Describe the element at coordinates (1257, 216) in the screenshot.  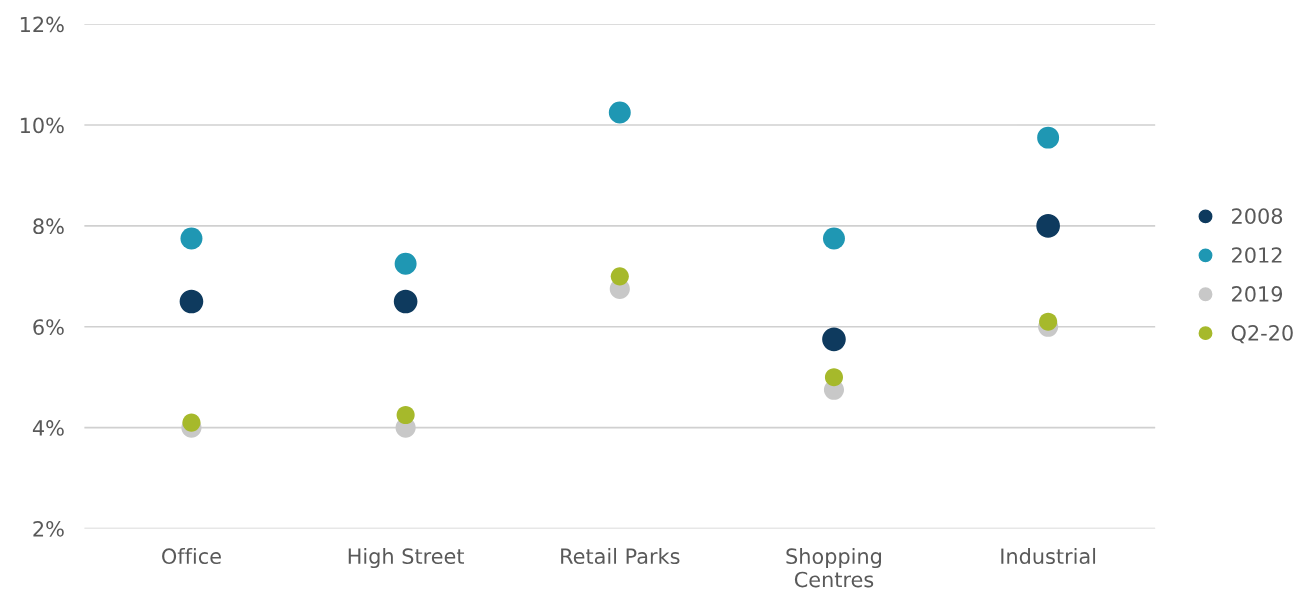
I see `legend-label: 2008` at that location.